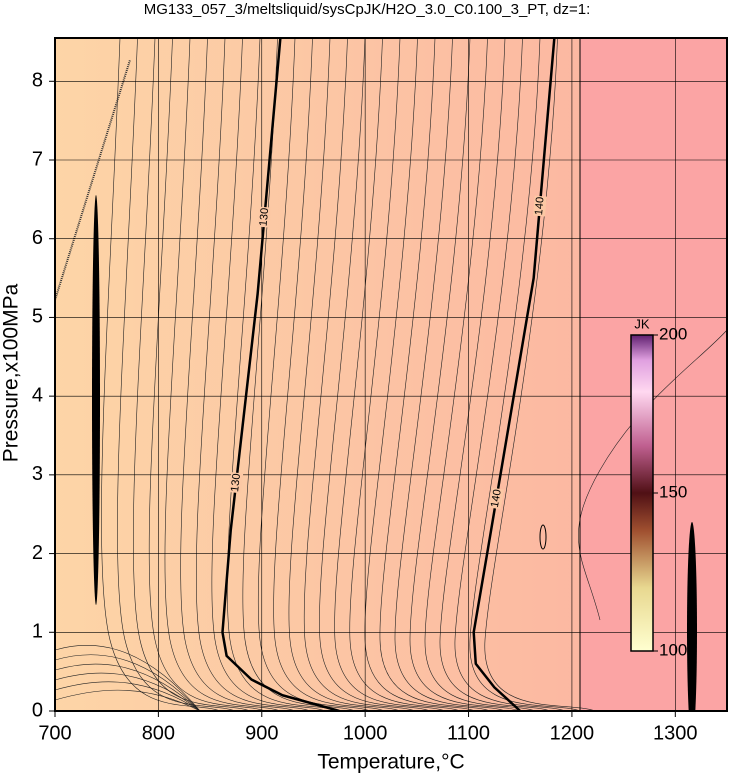 The height and width of the screenshot is (781, 734). Describe the element at coordinates (642, 493) in the screenshot. I see `colorbar-scale` at that location.